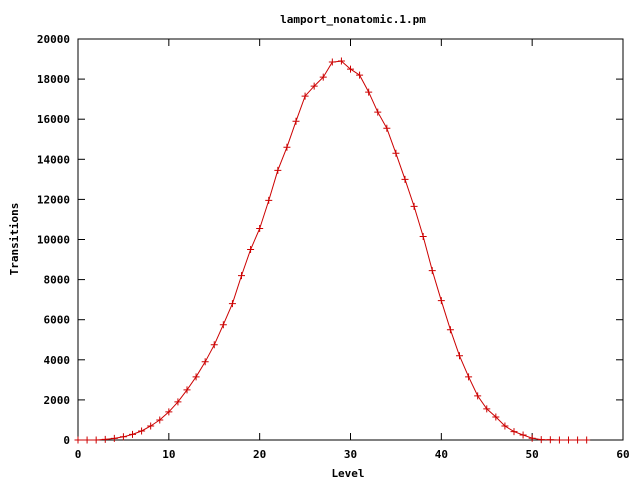 The width and height of the screenshot is (640, 480). What do you see at coordinates (57, 400) in the screenshot?
I see `y-tick-label: 2000` at bounding box center [57, 400].